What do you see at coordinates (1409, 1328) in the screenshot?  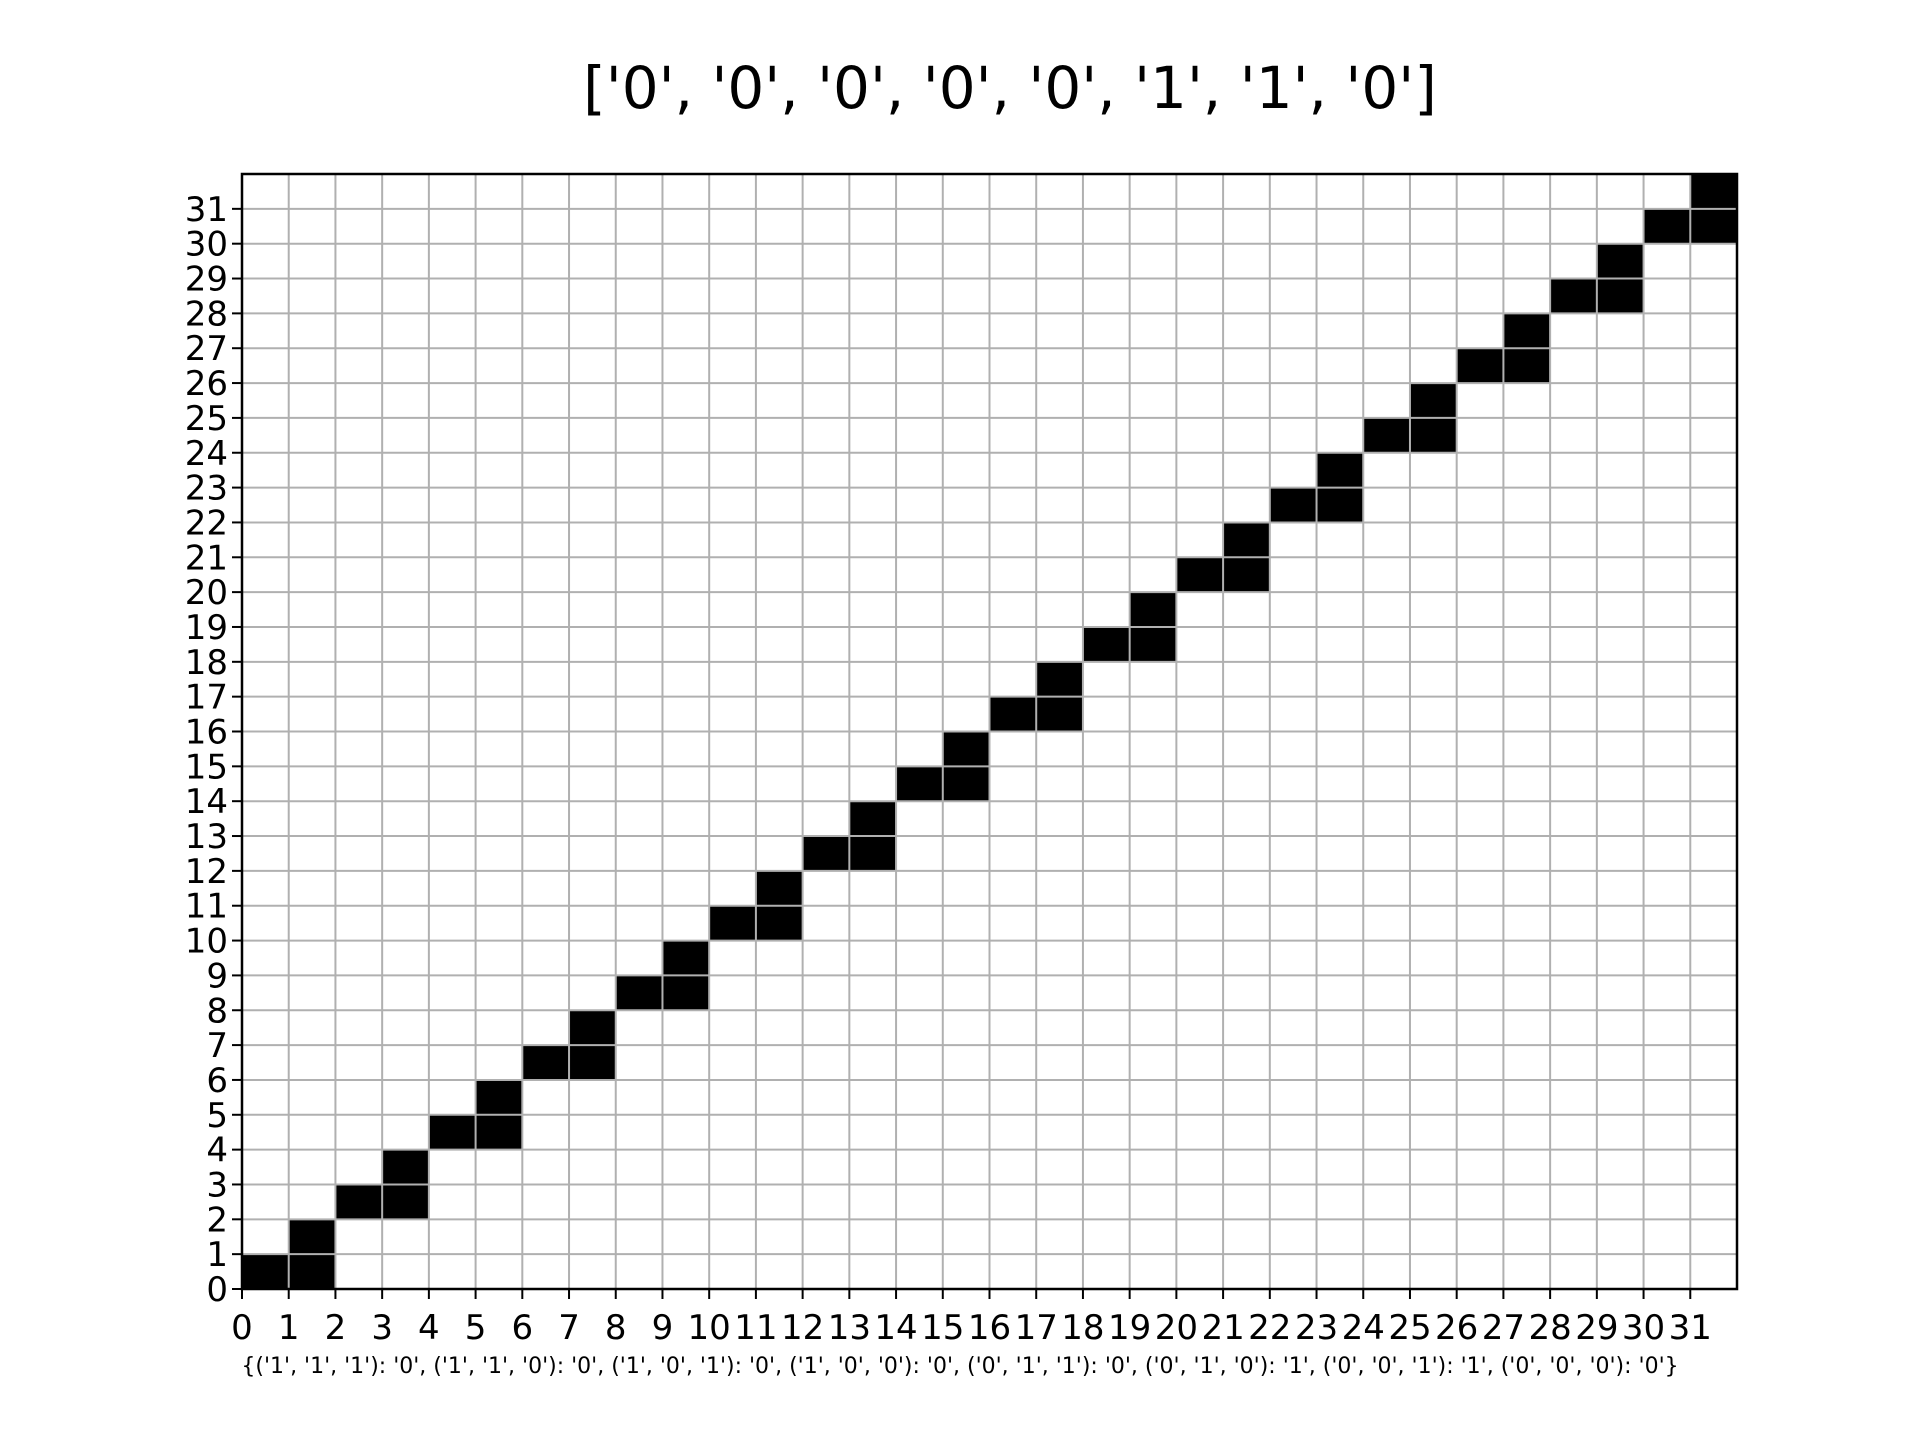 I see `x-tick-label: 25` at bounding box center [1409, 1328].